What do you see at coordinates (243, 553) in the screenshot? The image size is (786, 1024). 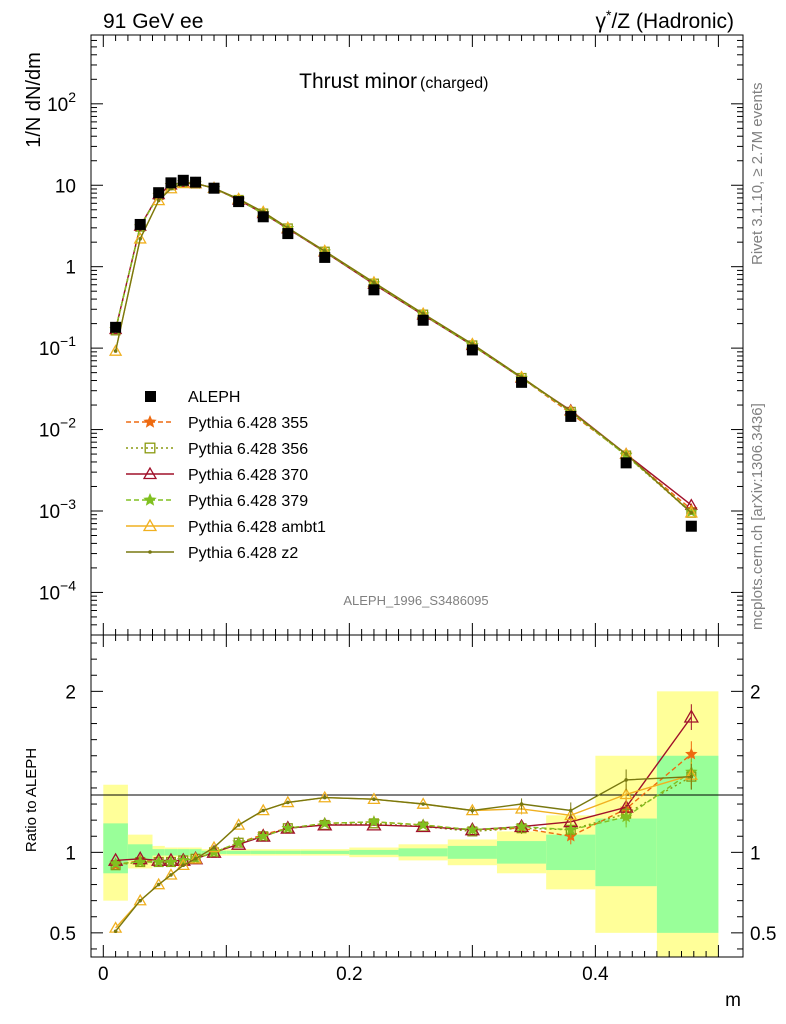 I see `legend-label: Pythia 6.428 z2` at bounding box center [243, 553].